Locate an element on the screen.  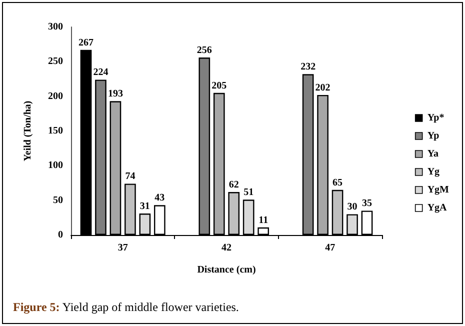
data-label: 35 is located at coordinates (367, 204).